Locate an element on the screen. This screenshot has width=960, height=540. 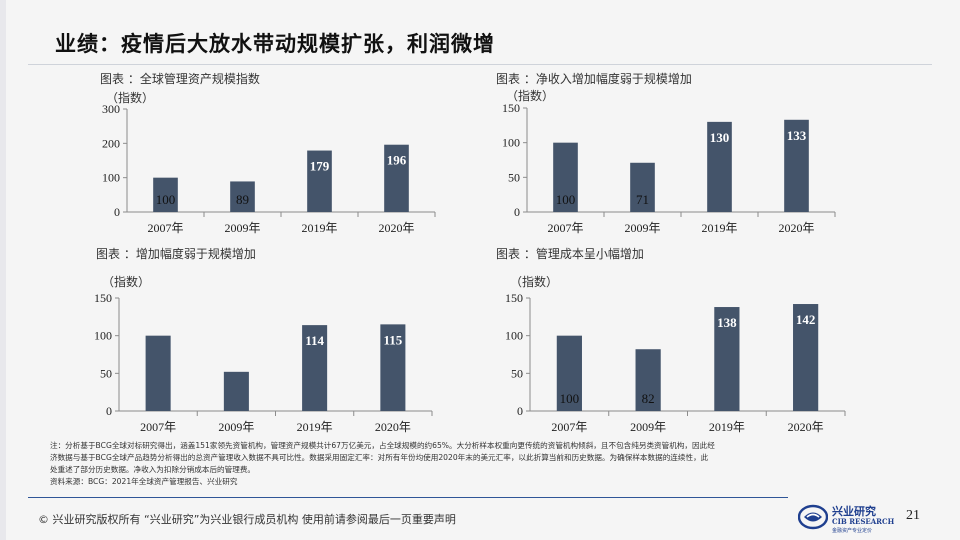
chart-caption: 图表 ：管理成本呈小幅增加 is located at coordinates (570, 254).